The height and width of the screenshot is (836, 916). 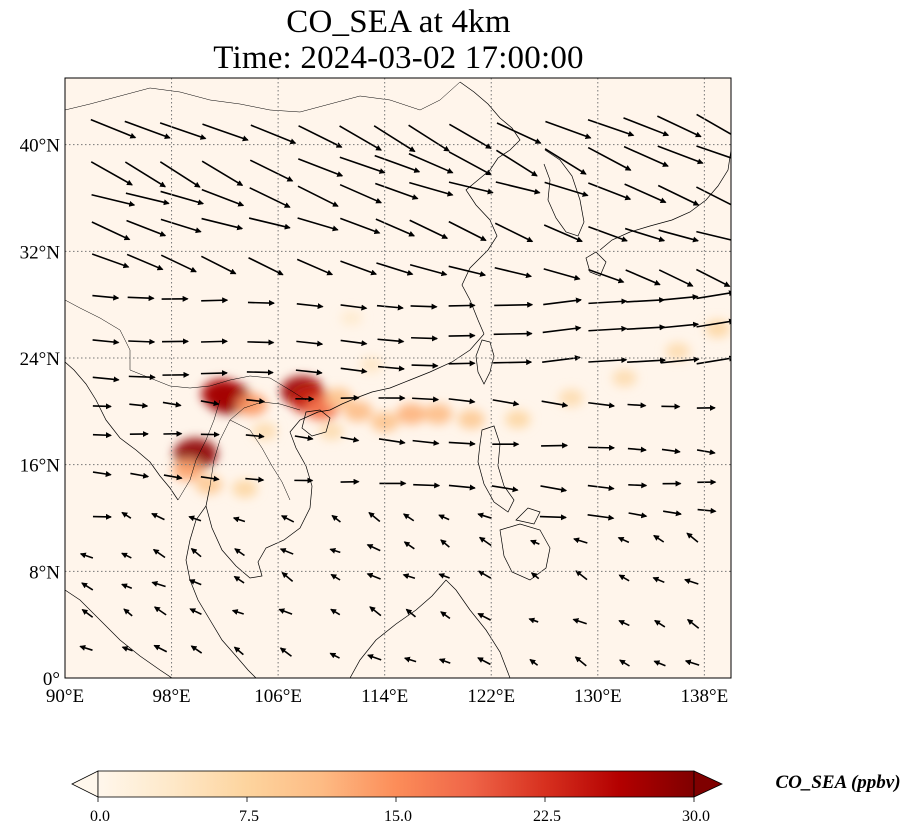 What do you see at coordinates (40, 413) in the screenshot?
I see `latitude-axis: 0° 8°N 16°N 24°N 32°N 40°N` at bounding box center [40, 413].